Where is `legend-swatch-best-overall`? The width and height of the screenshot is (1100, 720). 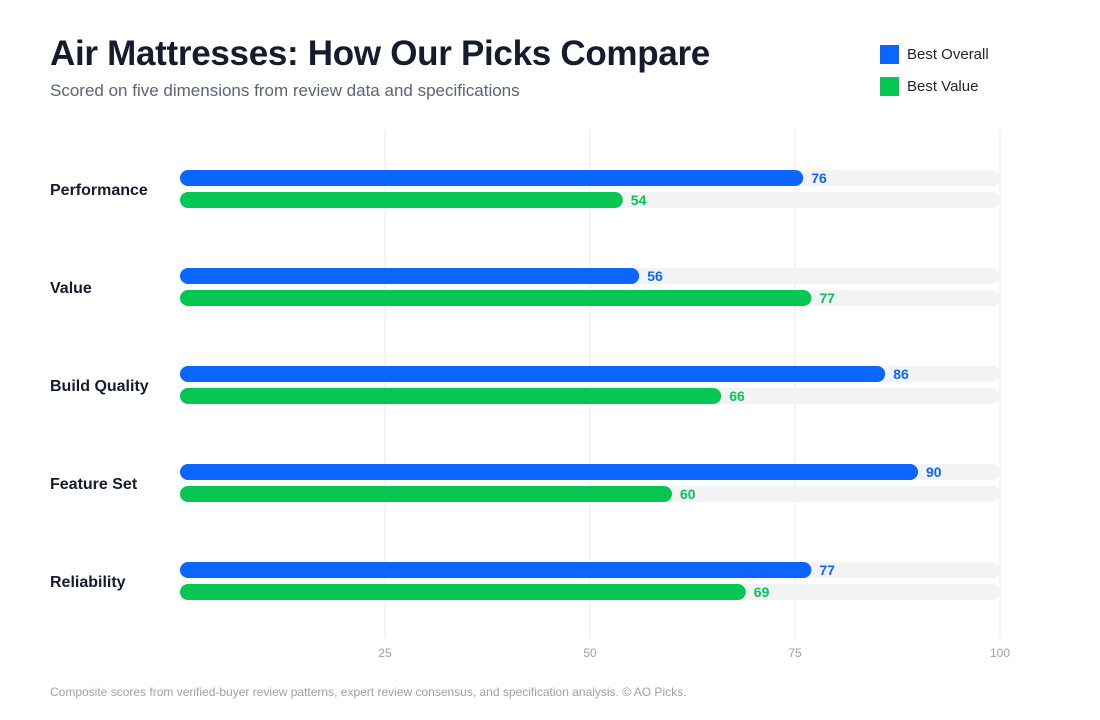 legend-swatch-best-overall is located at coordinates (889, 54).